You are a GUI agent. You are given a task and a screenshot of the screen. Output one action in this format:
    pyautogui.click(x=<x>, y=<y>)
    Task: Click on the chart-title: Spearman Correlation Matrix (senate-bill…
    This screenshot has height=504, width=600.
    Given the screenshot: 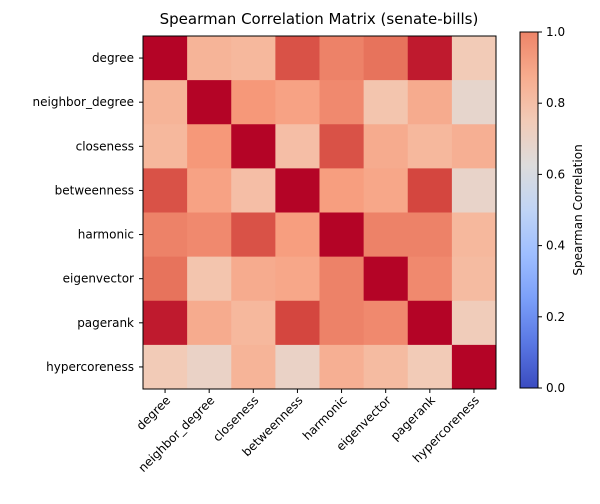 What is the action you would take?
    pyautogui.click(x=319, y=19)
    